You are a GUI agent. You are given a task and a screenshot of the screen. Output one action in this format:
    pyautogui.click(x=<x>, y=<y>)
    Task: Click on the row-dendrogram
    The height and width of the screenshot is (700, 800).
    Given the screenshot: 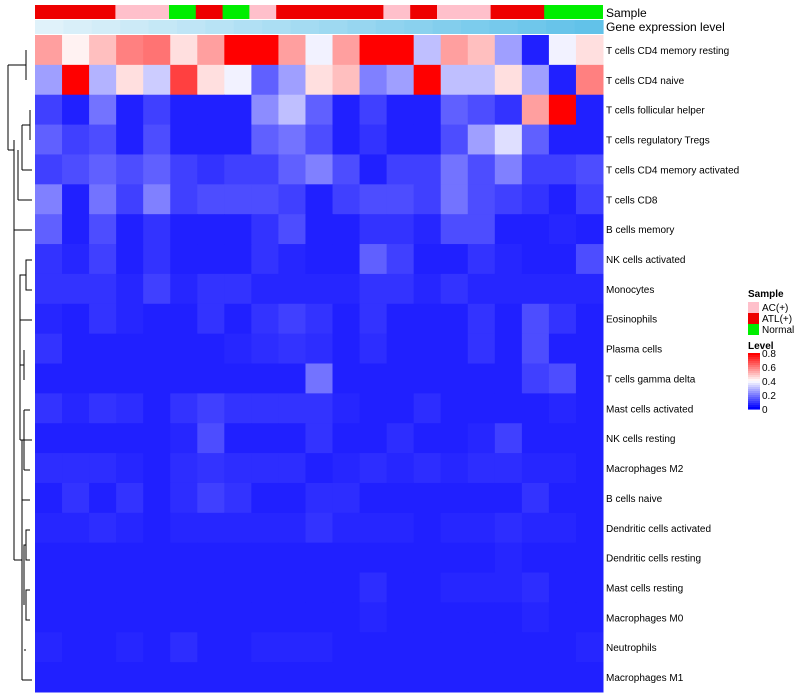 What is the action you would take?
    pyautogui.click(x=19, y=365)
    